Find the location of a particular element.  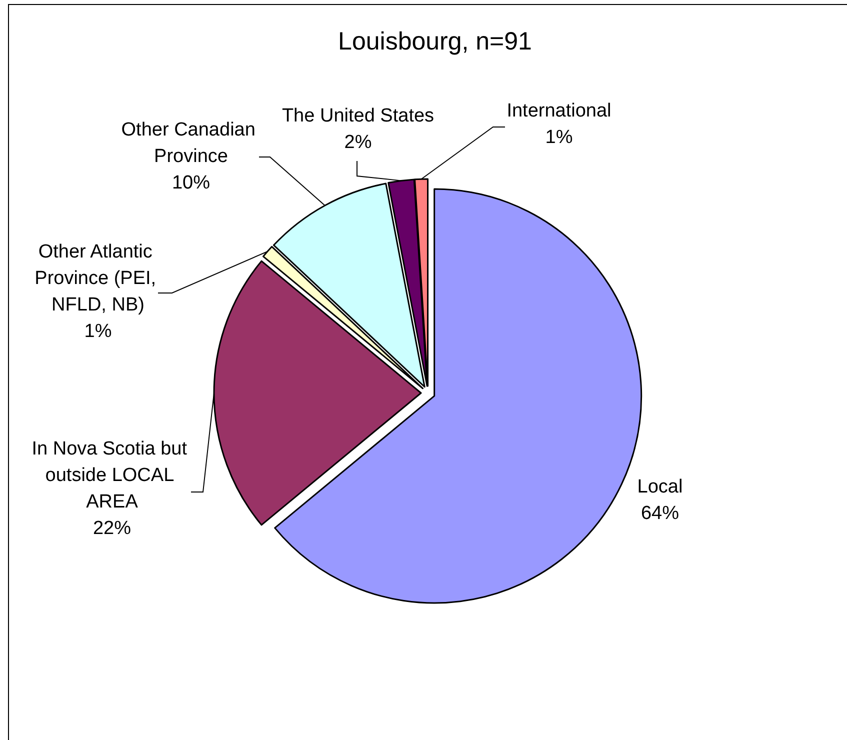

chart-title: Louisbourg, n=91 is located at coordinates (435, 42).